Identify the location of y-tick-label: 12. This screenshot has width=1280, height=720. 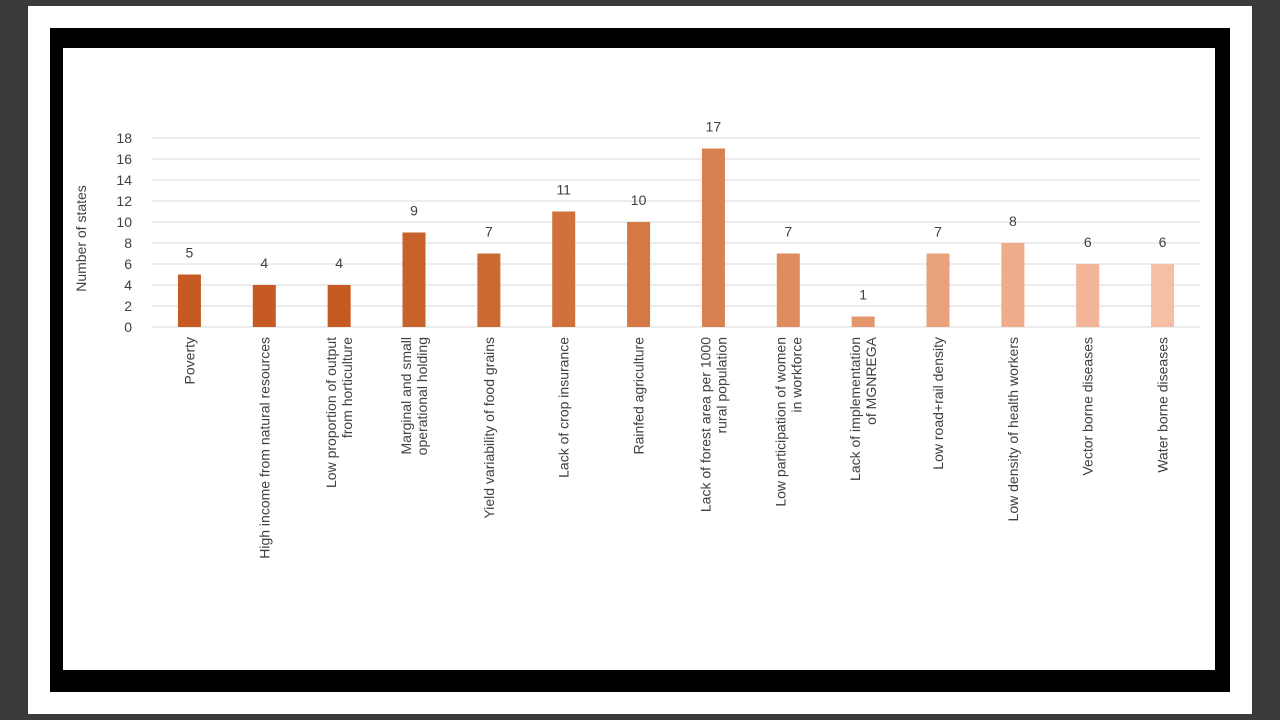
(124, 201).